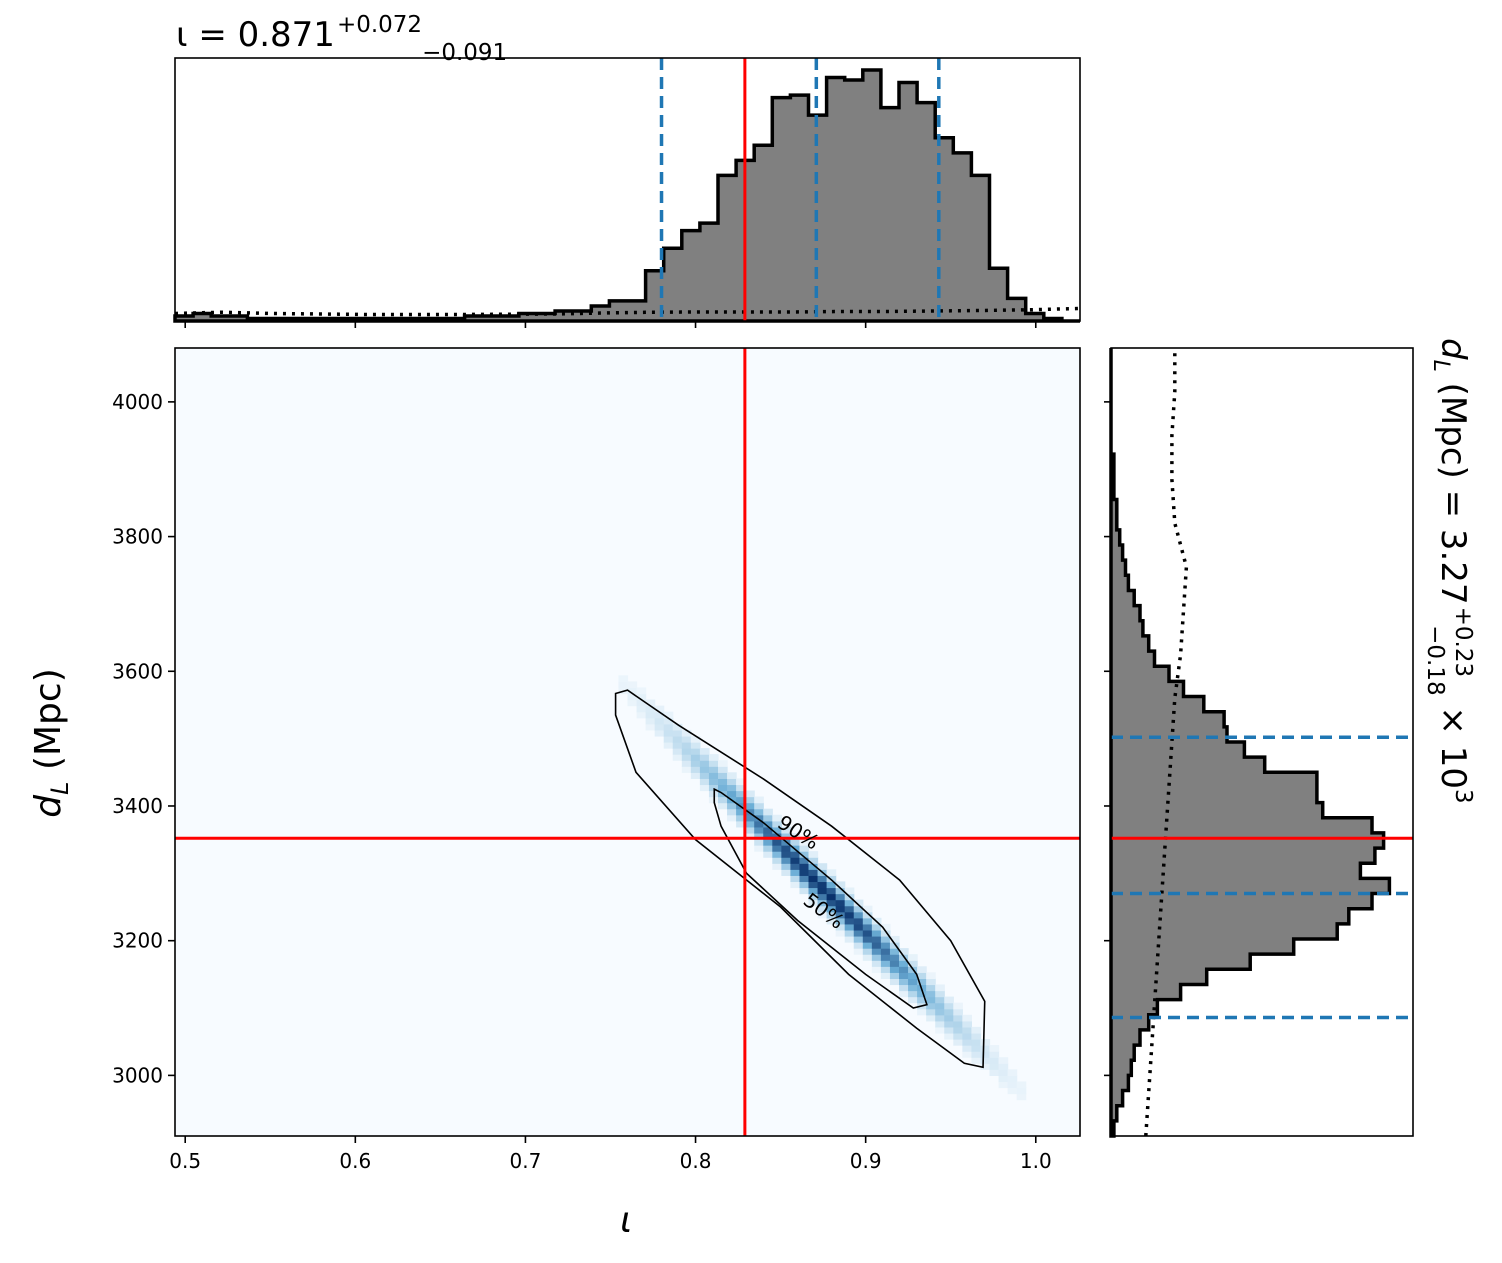  I want to click on xtick-label-0: 0.5, so click(185, 1161).